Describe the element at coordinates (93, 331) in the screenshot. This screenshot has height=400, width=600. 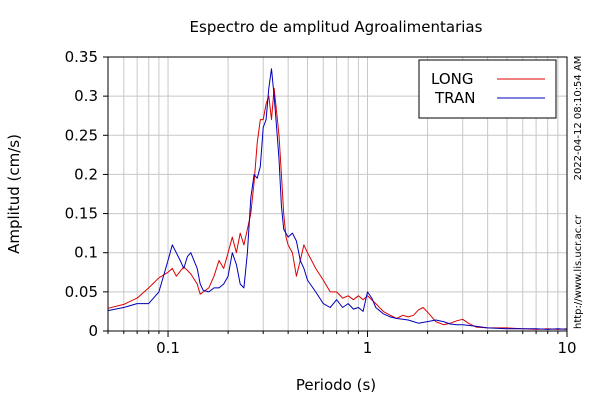
I see `y-tick-label: 0` at that location.